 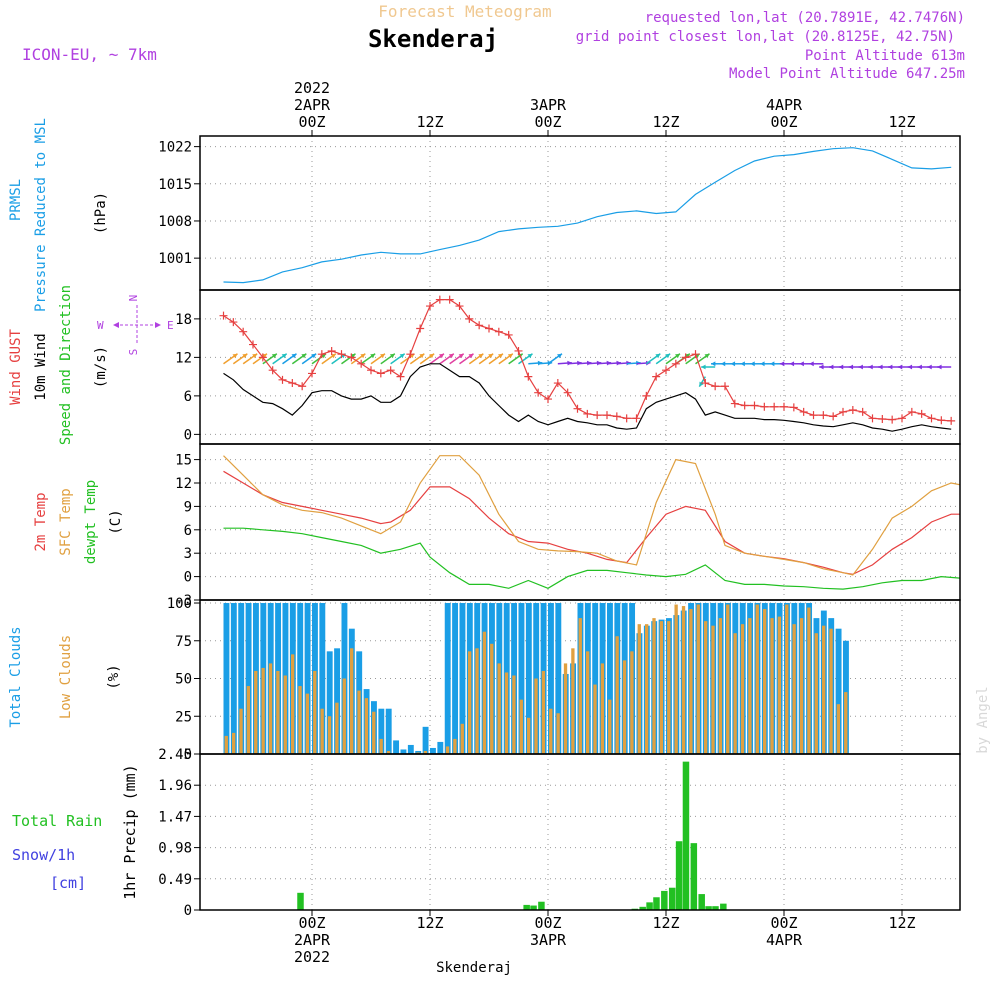 What do you see at coordinates (183, 717) in the screenshot?
I see `y-tick-label: 25` at bounding box center [183, 717].